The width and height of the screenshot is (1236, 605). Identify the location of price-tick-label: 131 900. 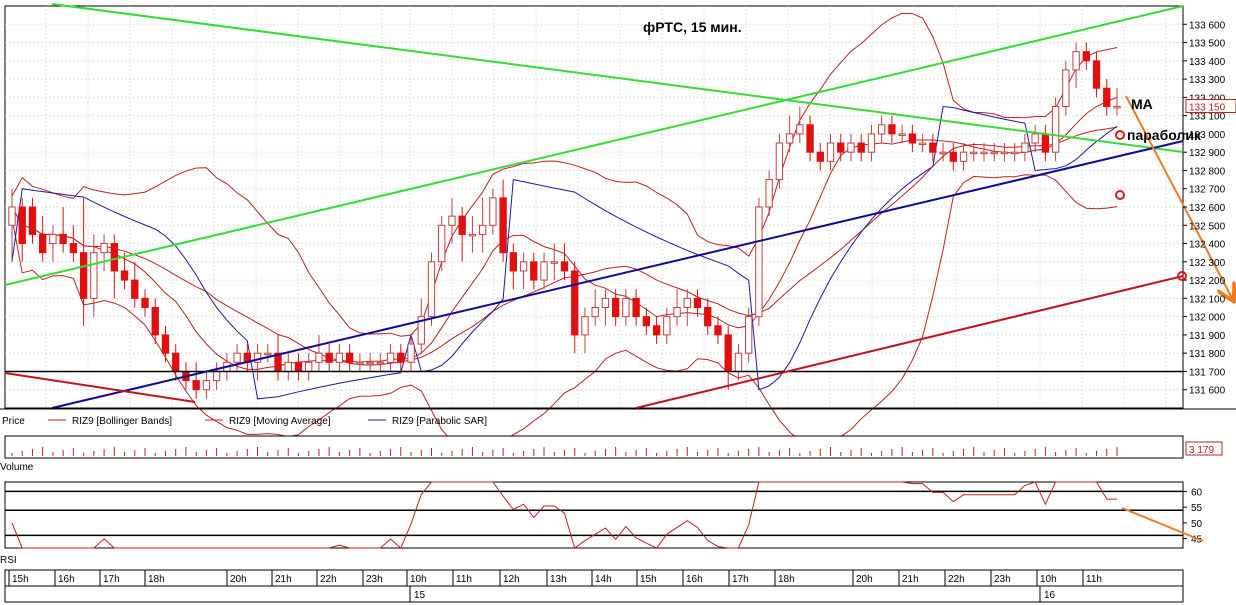
(1207, 336).